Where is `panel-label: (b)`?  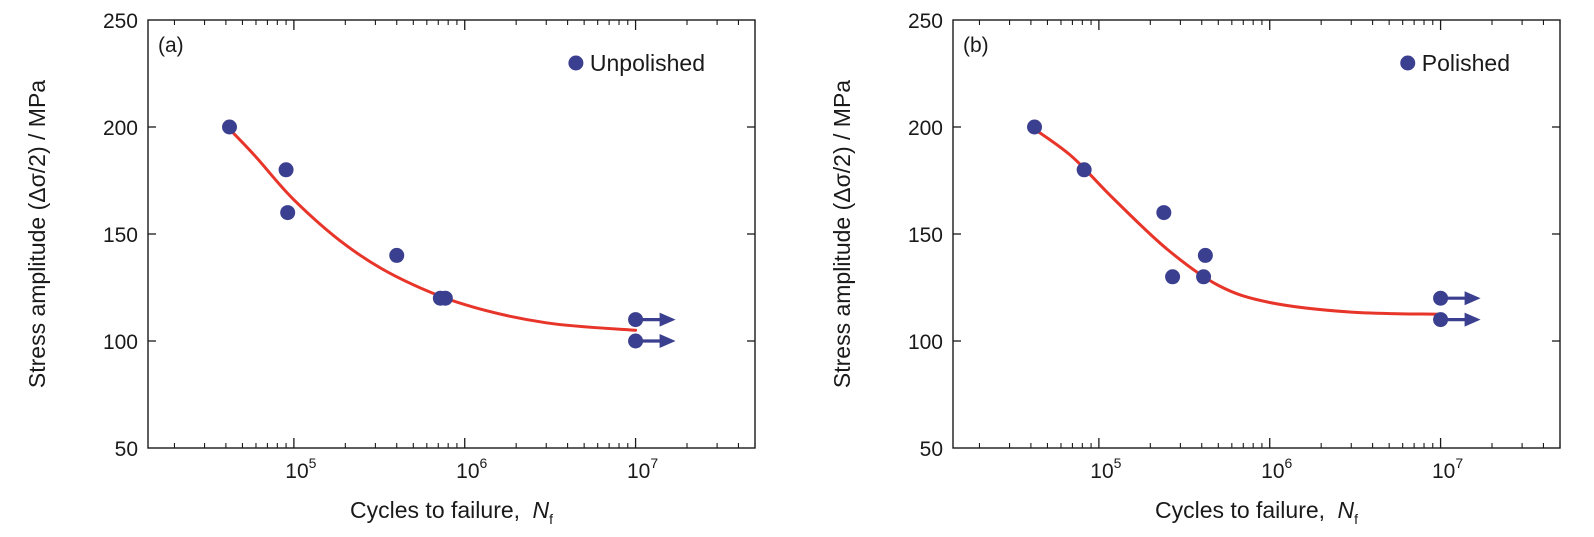
panel-label: (b) is located at coordinates (976, 45).